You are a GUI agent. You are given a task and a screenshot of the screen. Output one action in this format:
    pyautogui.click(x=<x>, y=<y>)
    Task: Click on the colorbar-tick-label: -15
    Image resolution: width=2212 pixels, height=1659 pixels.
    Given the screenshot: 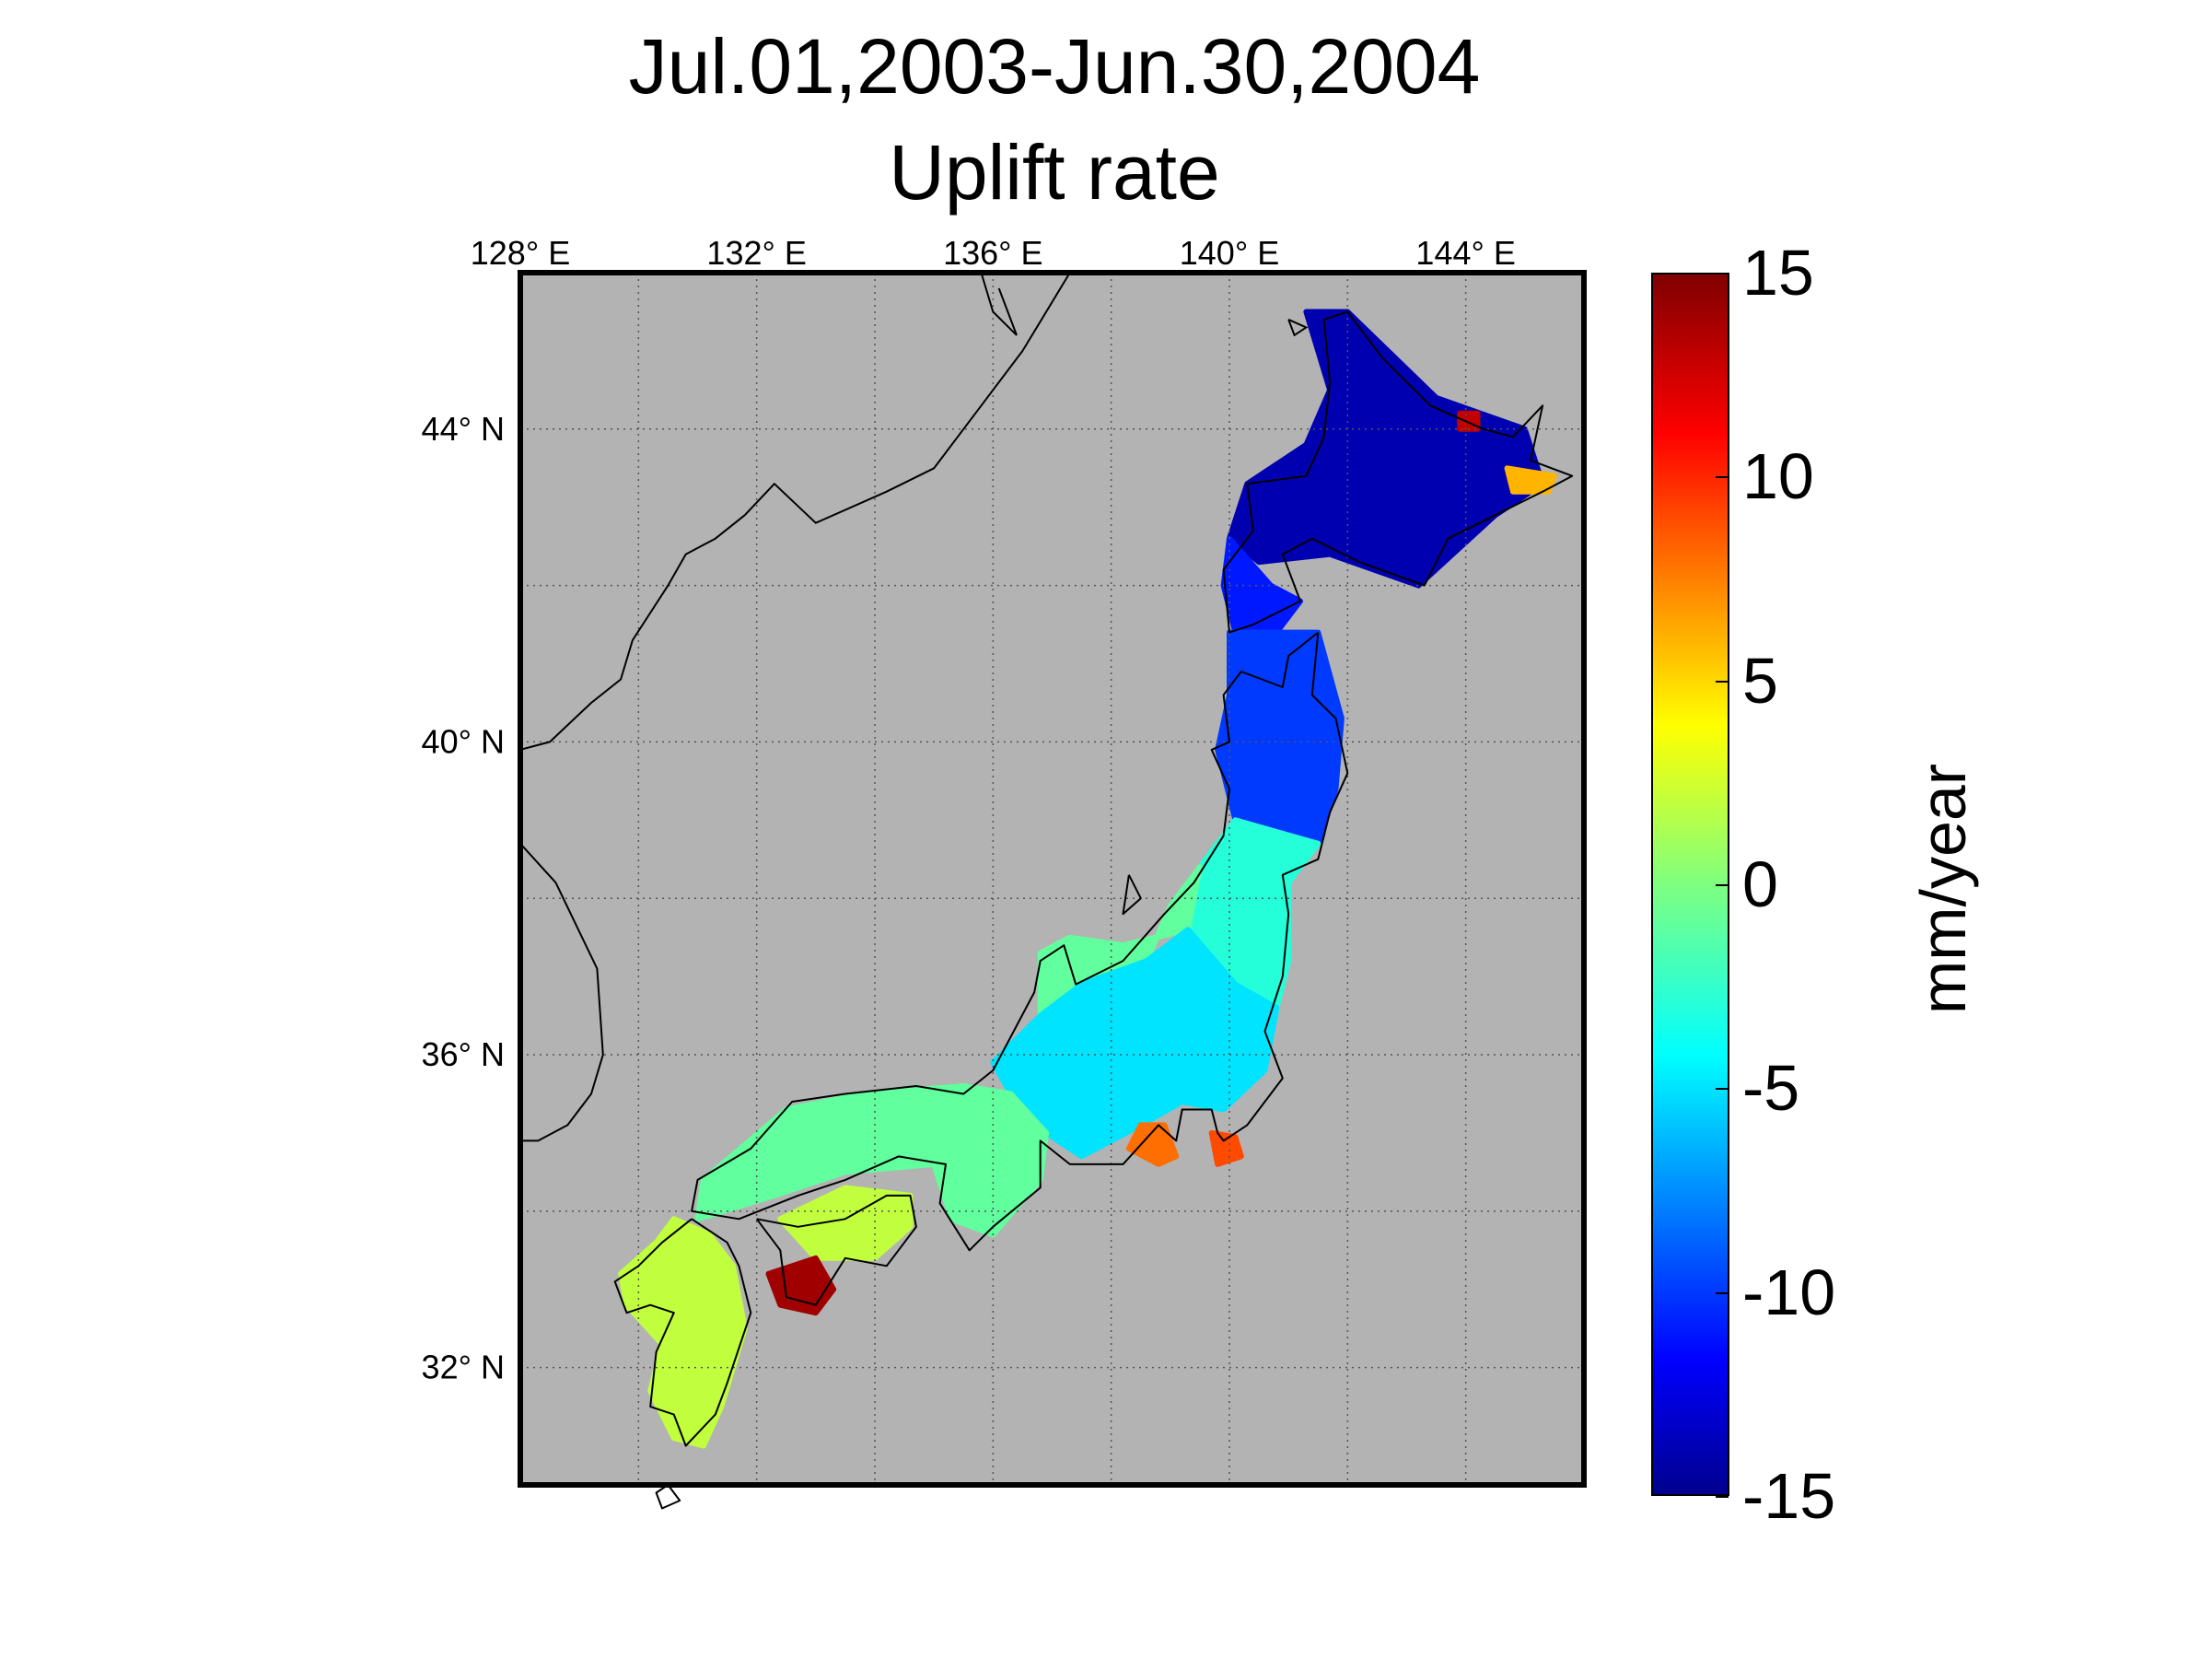 What is the action you would take?
    pyautogui.click(x=1789, y=1496)
    